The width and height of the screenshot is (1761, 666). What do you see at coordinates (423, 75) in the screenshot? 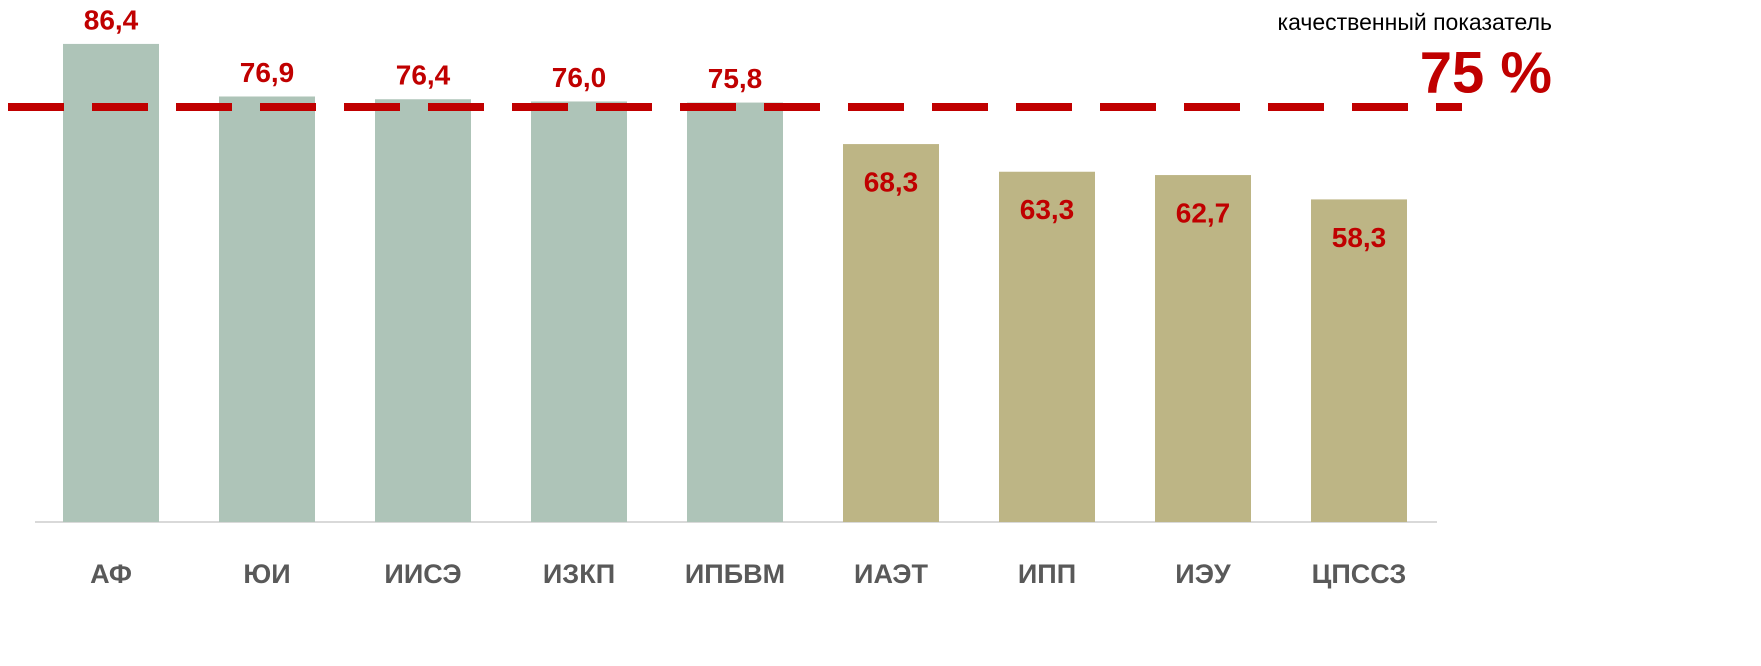
I see `value-label: 76,4` at bounding box center [423, 75].